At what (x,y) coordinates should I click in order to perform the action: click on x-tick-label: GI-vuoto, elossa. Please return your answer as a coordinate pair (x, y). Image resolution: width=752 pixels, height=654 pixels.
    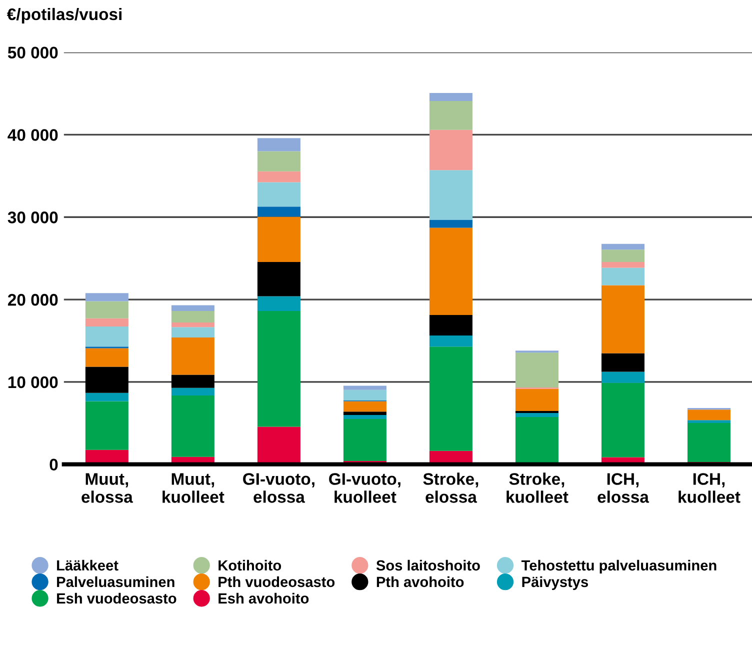
    Looking at the image, I should click on (278, 488).